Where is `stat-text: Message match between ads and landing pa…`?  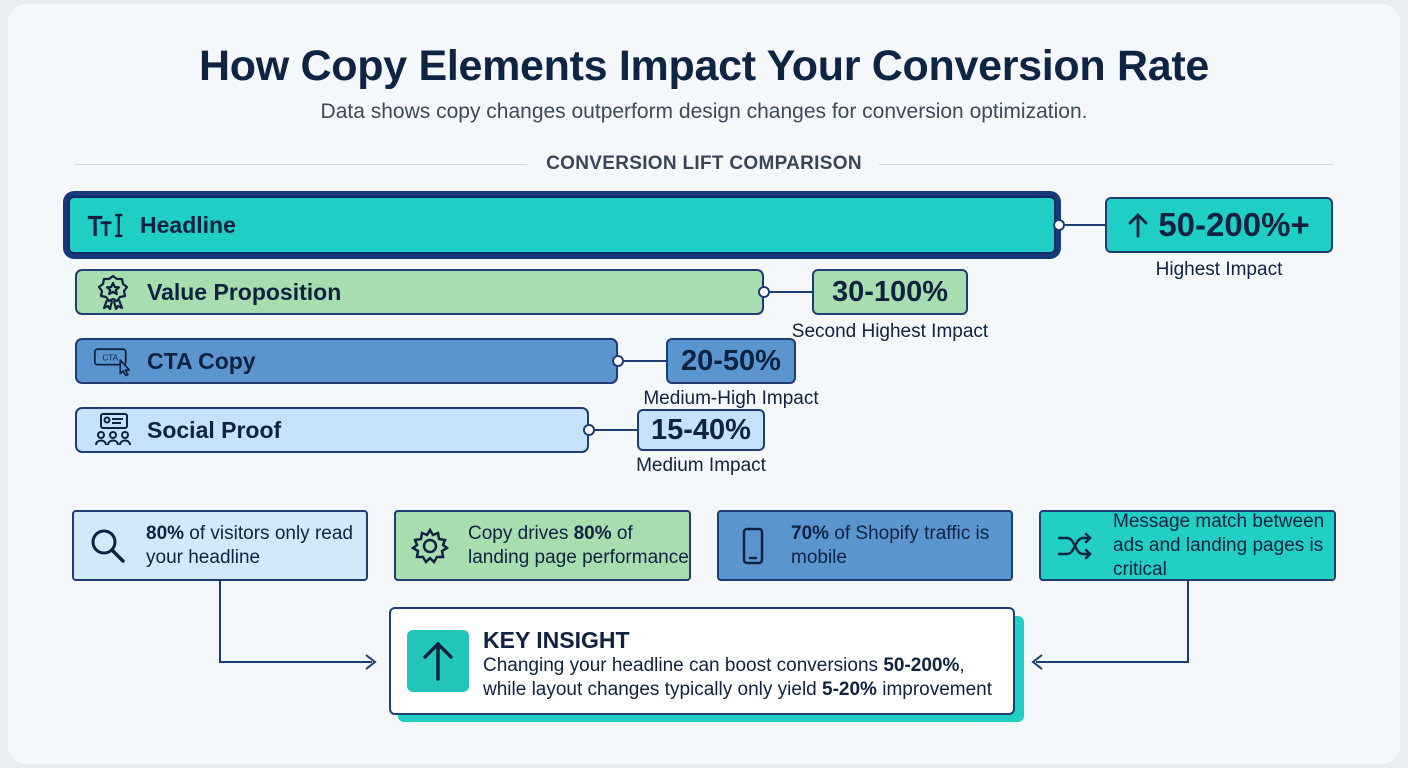
stat-text: Message match between ads and landing pa… is located at coordinates (1219, 545).